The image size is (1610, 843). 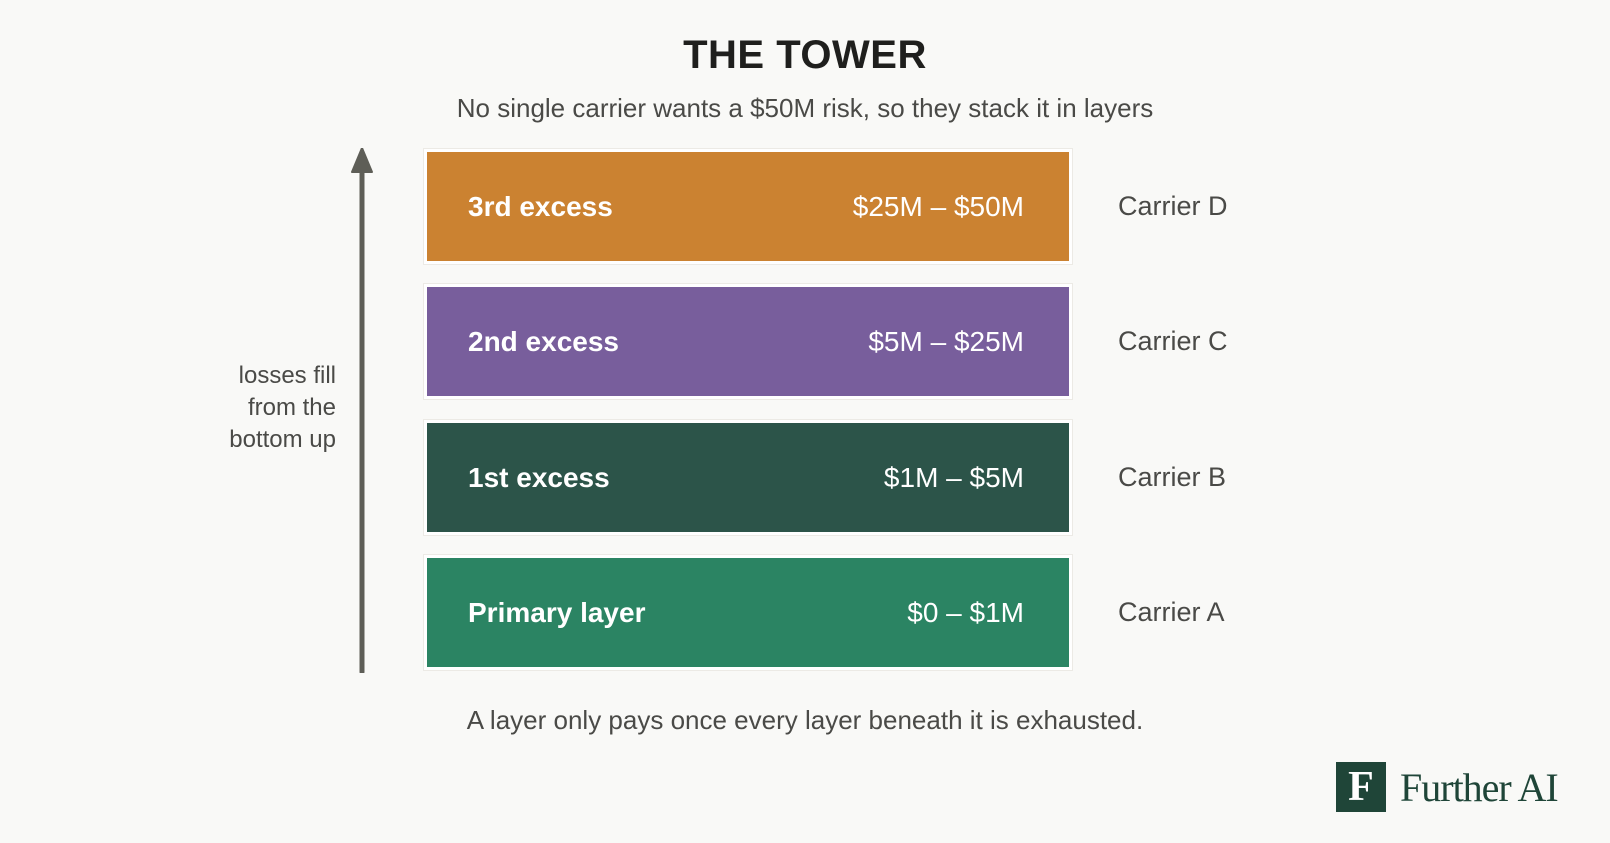 What do you see at coordinates (748, 206) in the screenshot?
I see `layer-3rd-excess: 3rd excess $25M – $50M` at bounding box center [748, 206].